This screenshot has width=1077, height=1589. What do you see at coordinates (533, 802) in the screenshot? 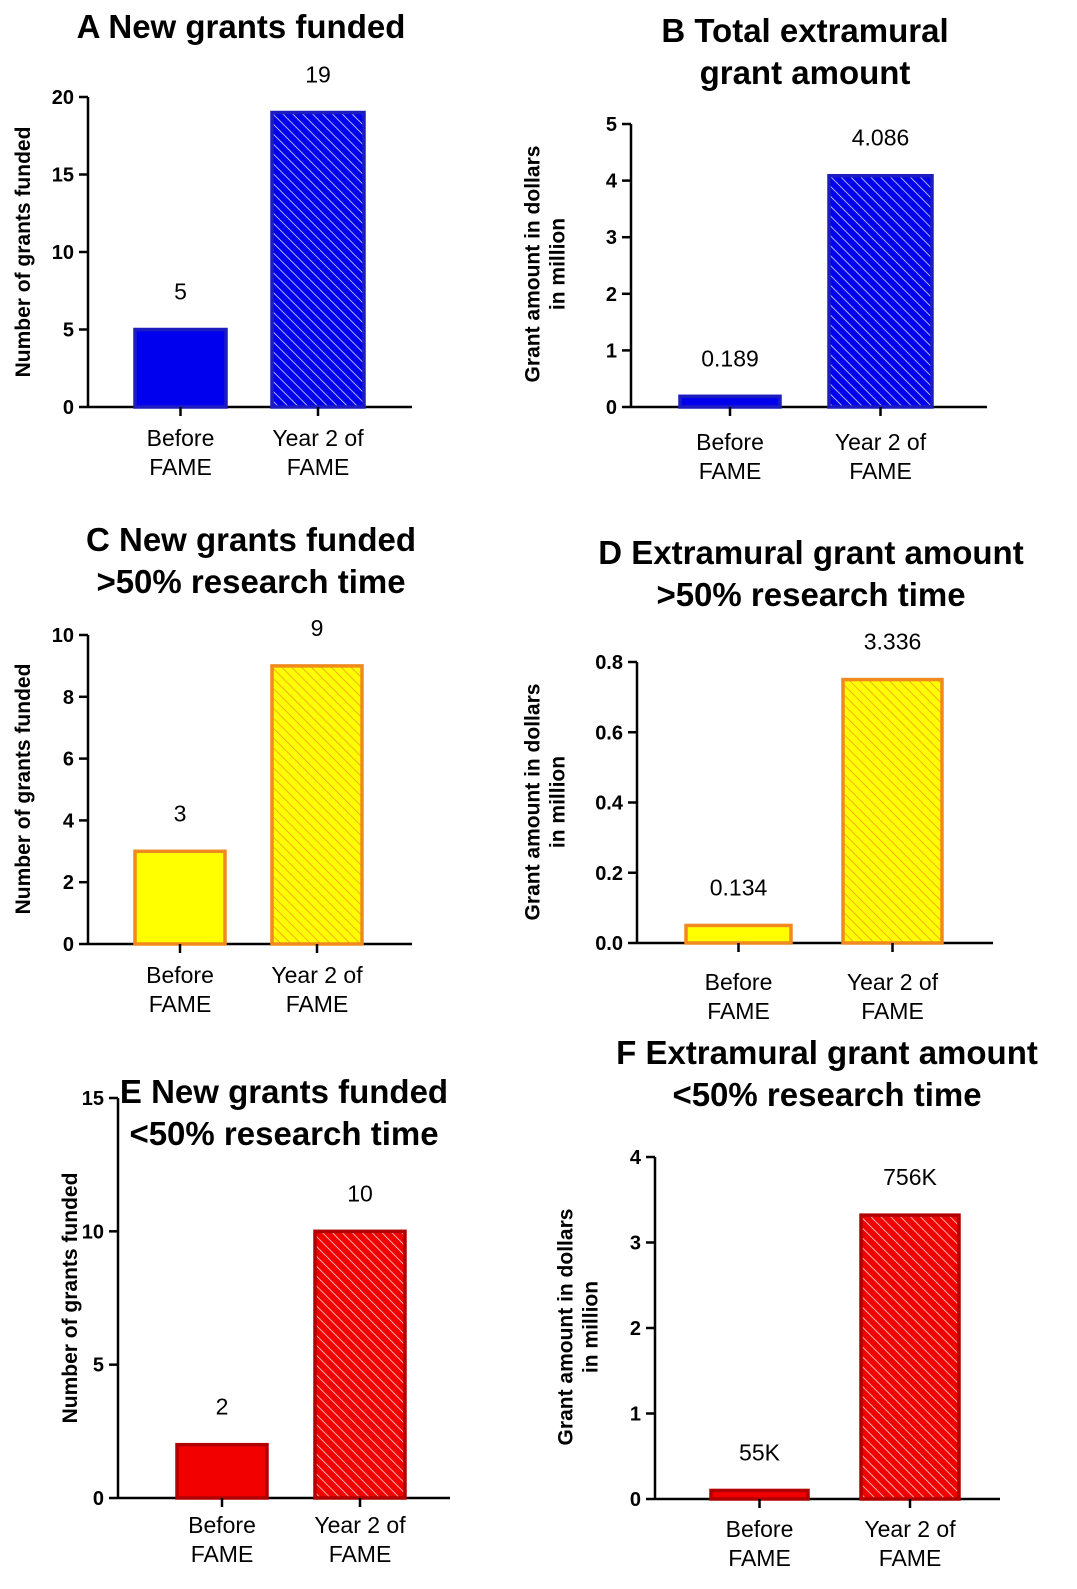
I see `y-axis-label-d: Grant amount in dollars` at bounding box center [533, 802].